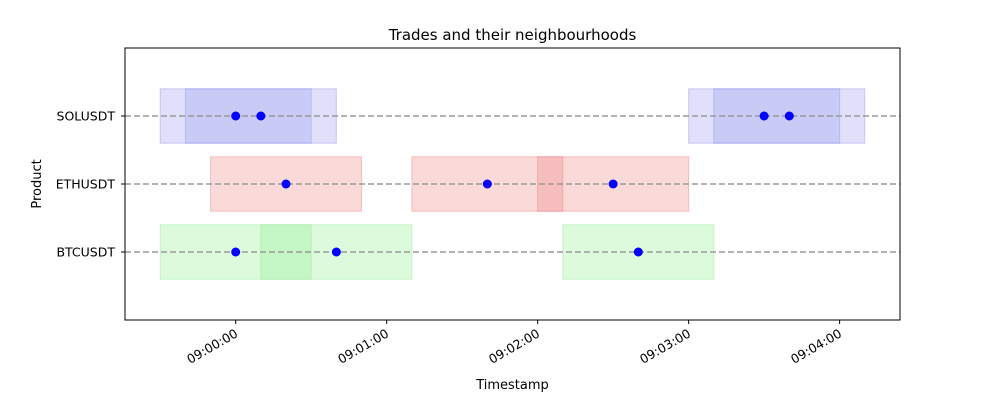  What do you see at coordinates (86, 116) in the screenshot?
I see `y-tick-label-solusdt: SOLUSDT` at bounding box center [86, 116].